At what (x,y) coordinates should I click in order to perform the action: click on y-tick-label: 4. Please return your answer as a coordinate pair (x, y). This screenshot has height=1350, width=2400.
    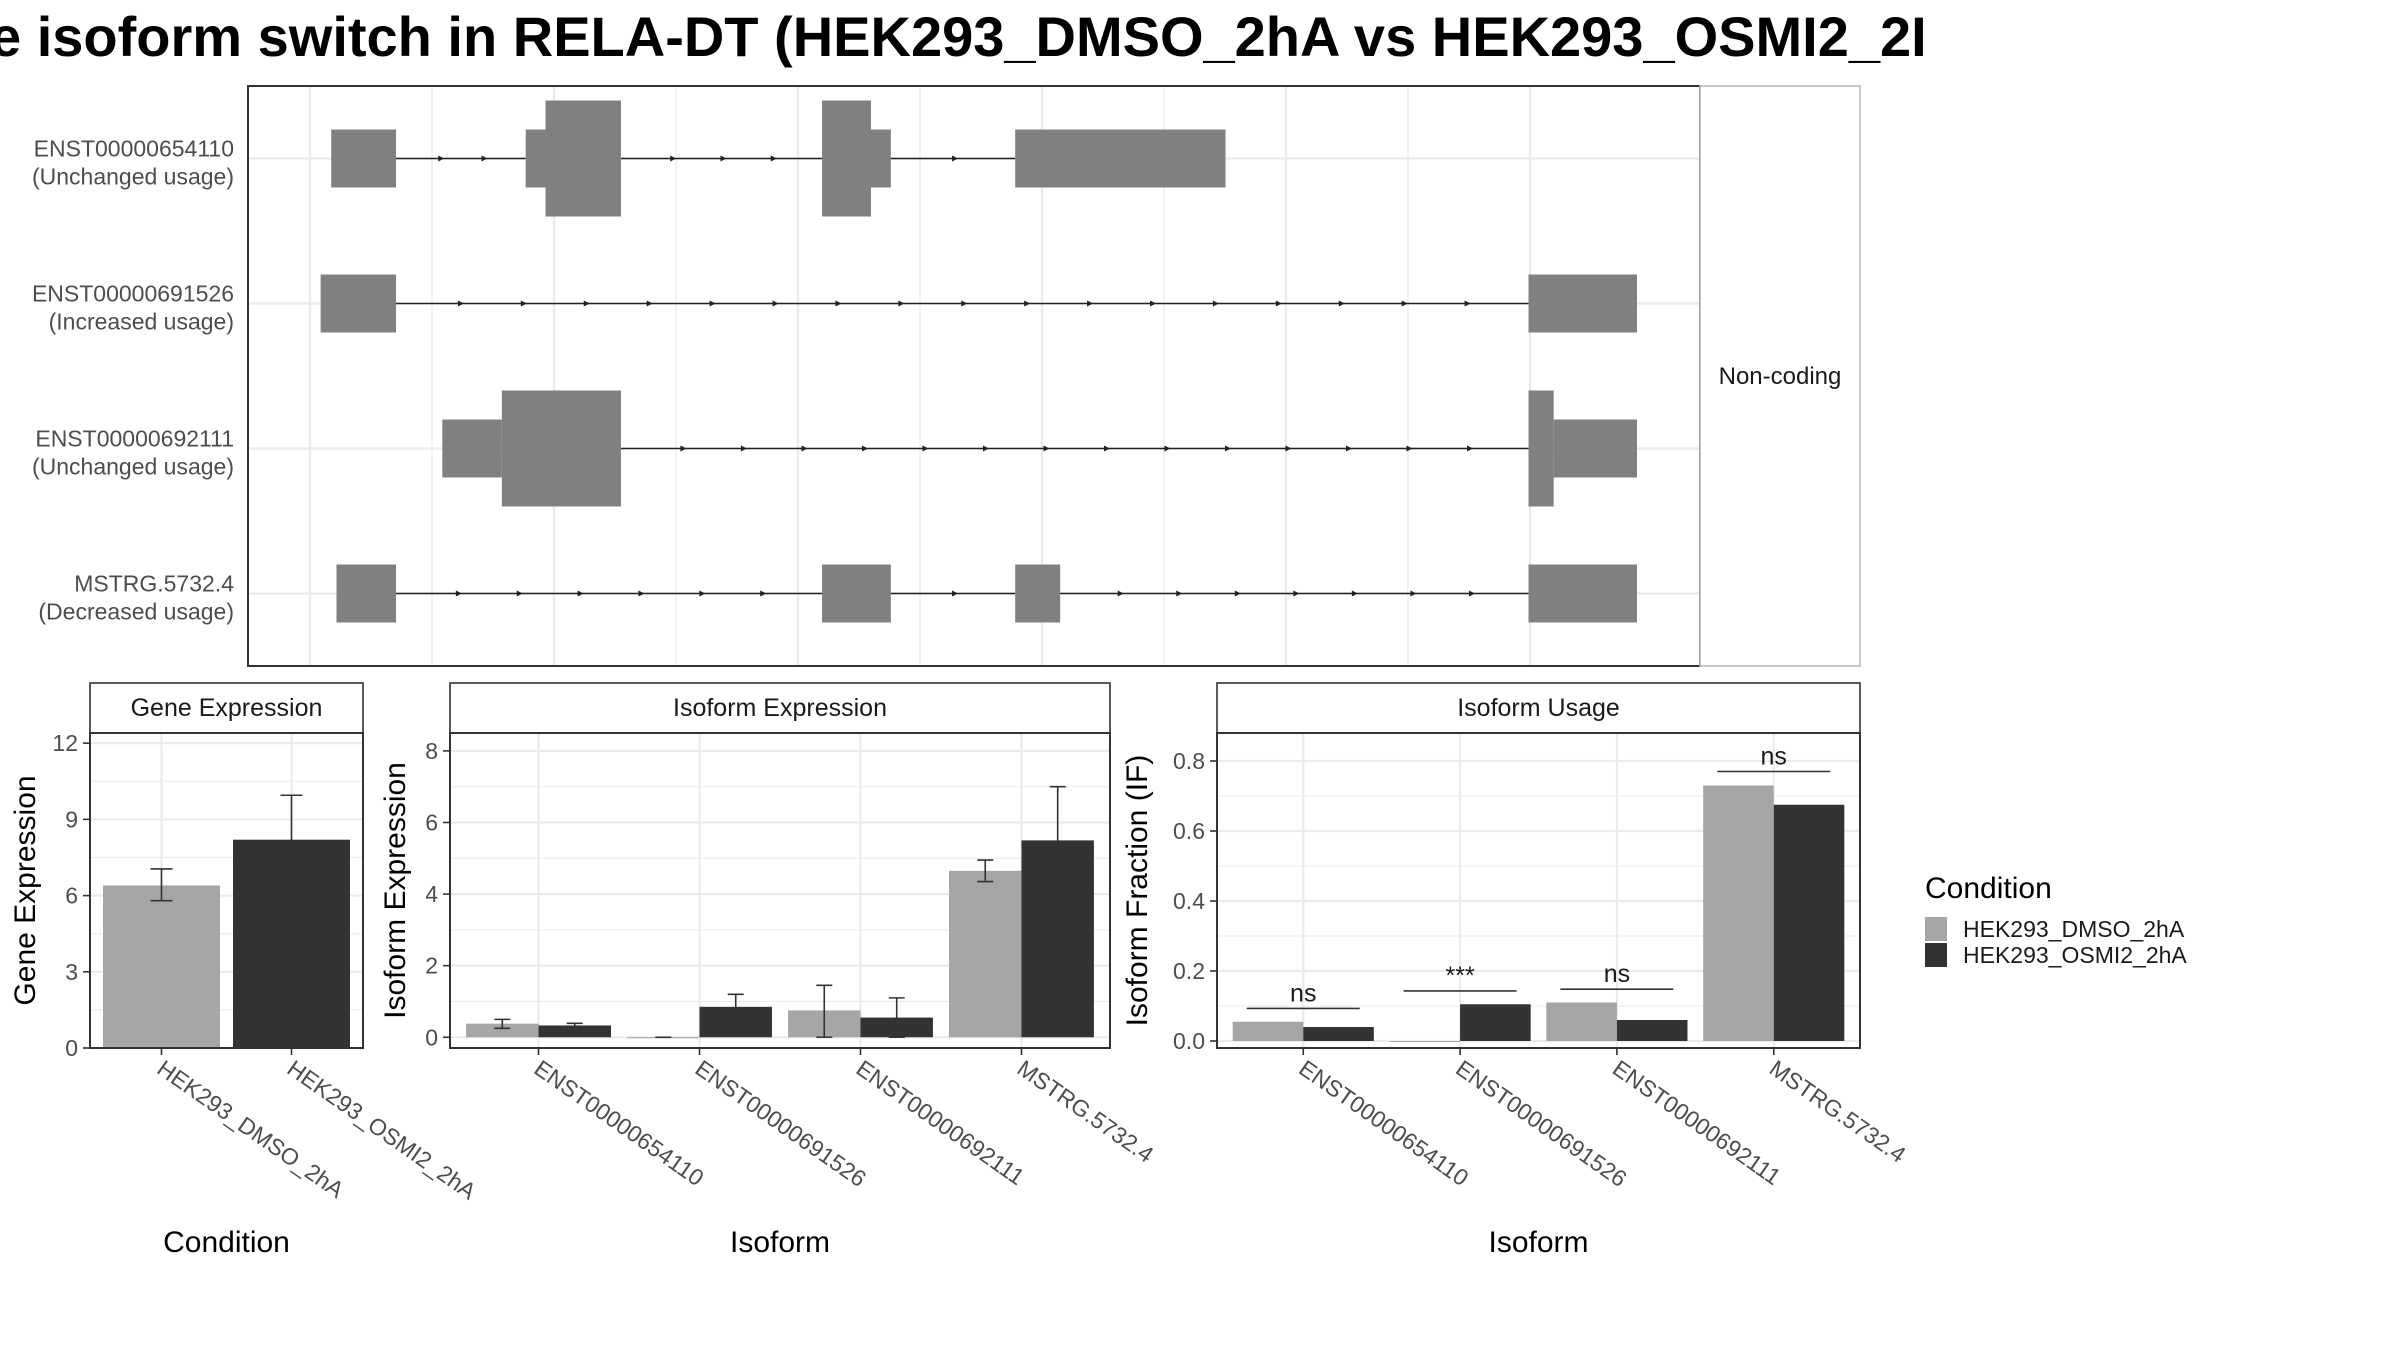
    Looking at the image, I should click on (431, 894).